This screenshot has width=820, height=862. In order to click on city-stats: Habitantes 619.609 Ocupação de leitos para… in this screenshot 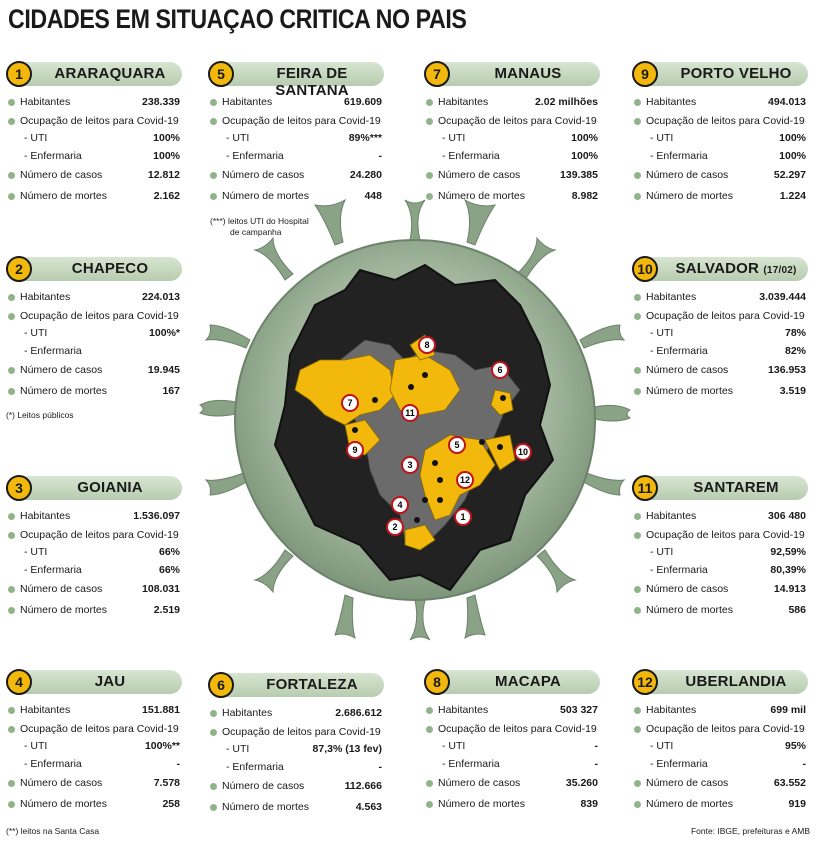, I will do `click(296, 149)`.